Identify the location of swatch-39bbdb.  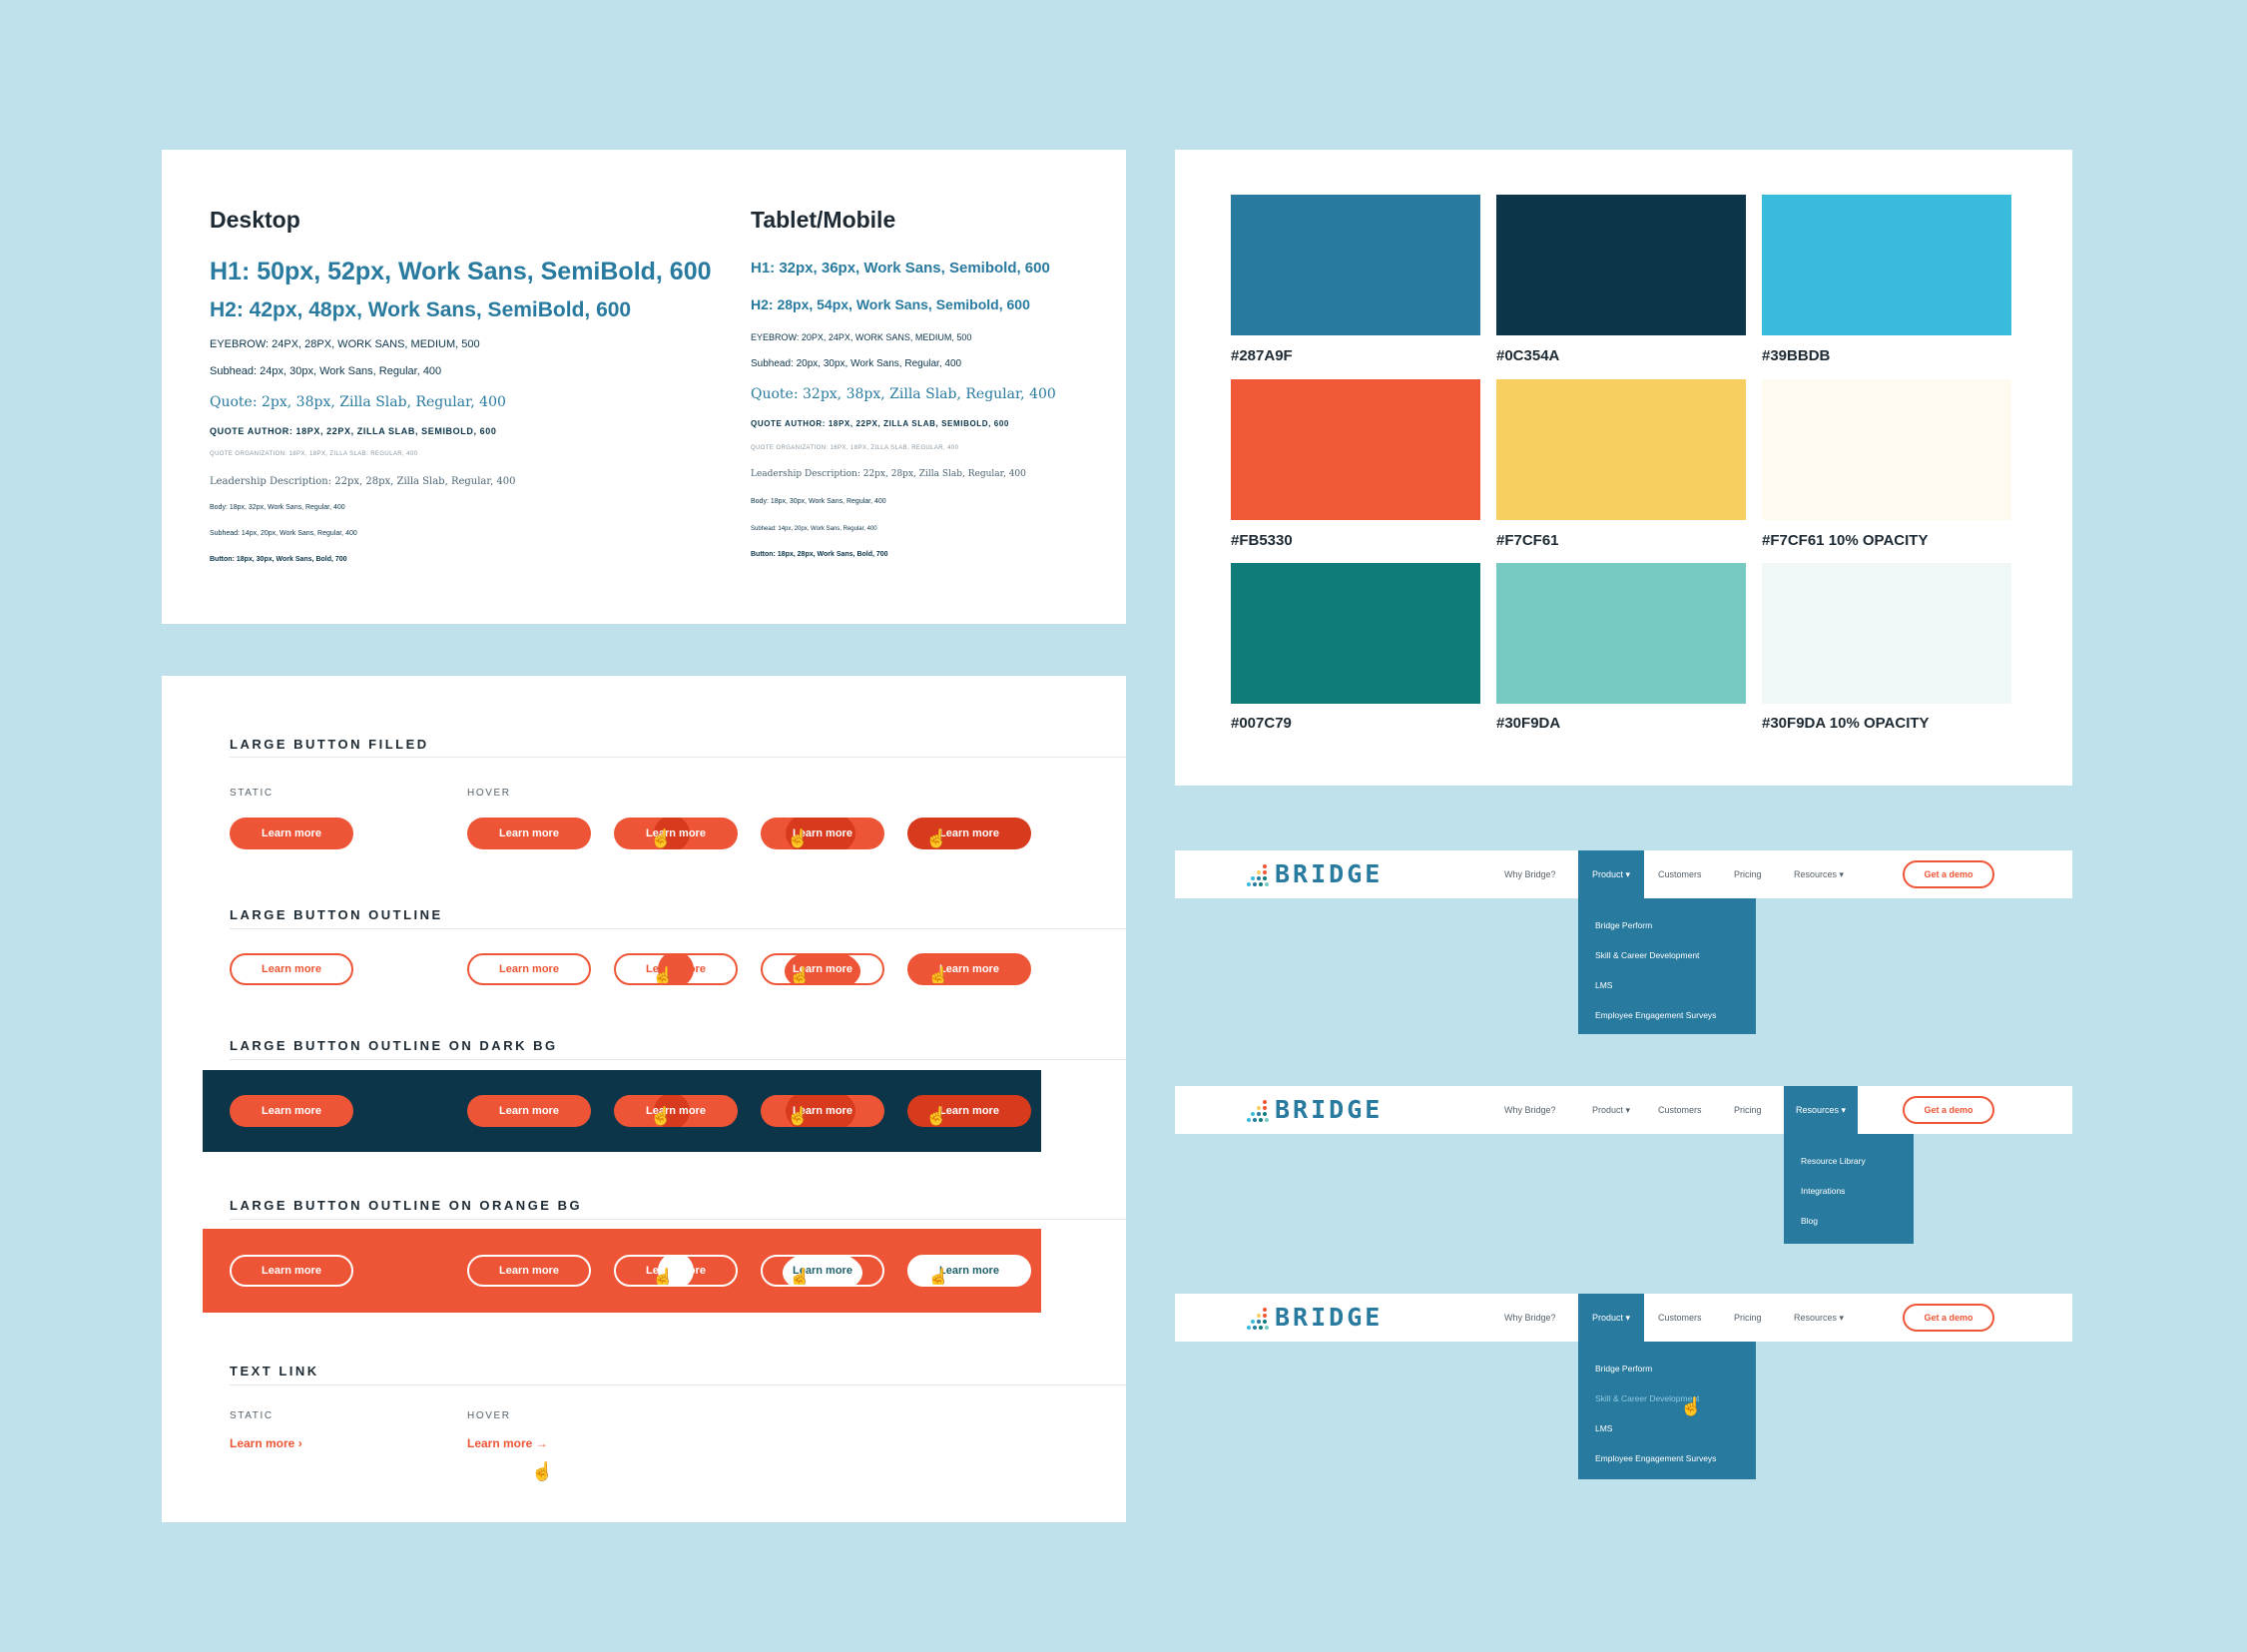
(1887, 265).